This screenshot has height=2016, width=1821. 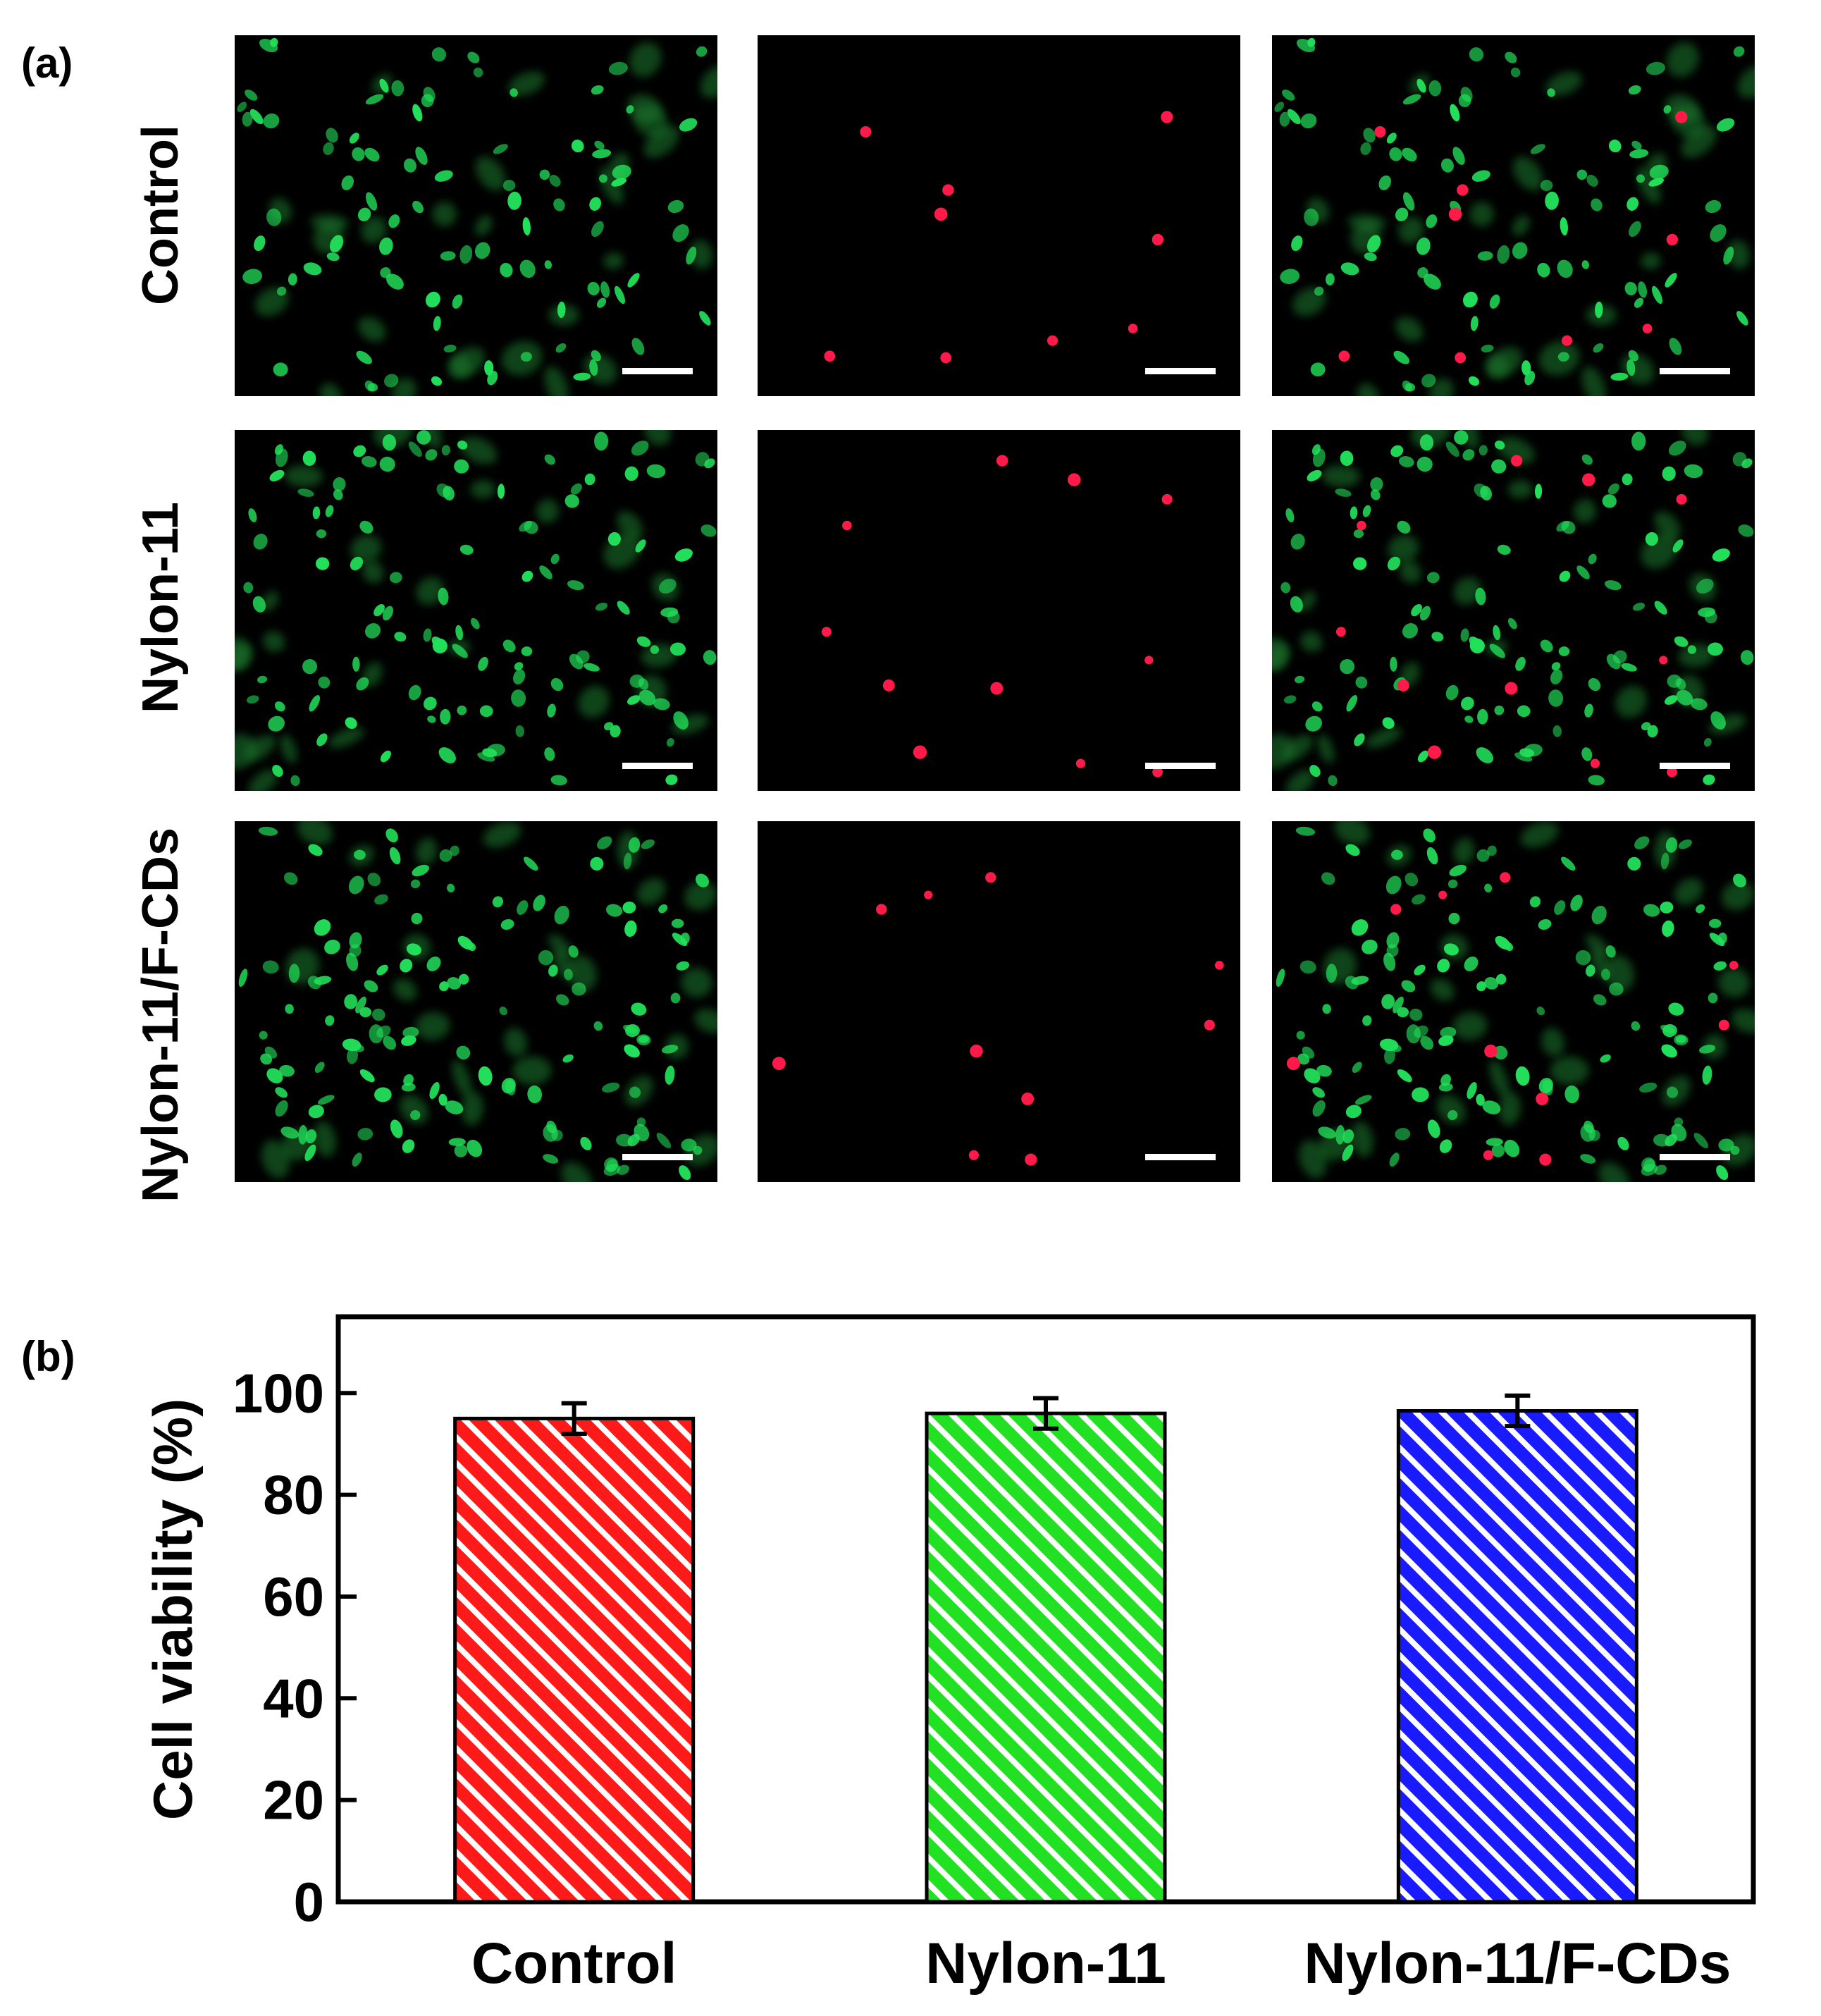 I want to click on category-label: Nylon-11/F-CDs, so click(x=1518, y=1963).